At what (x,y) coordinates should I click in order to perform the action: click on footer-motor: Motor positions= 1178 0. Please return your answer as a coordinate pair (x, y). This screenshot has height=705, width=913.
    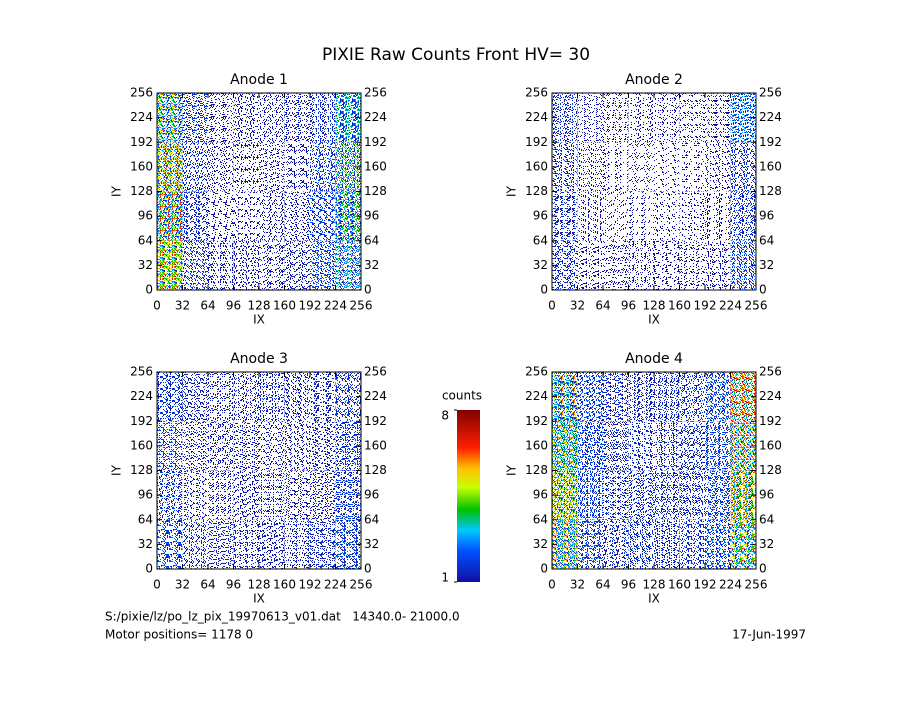
    Looking at the image, I should click on (179, 635).